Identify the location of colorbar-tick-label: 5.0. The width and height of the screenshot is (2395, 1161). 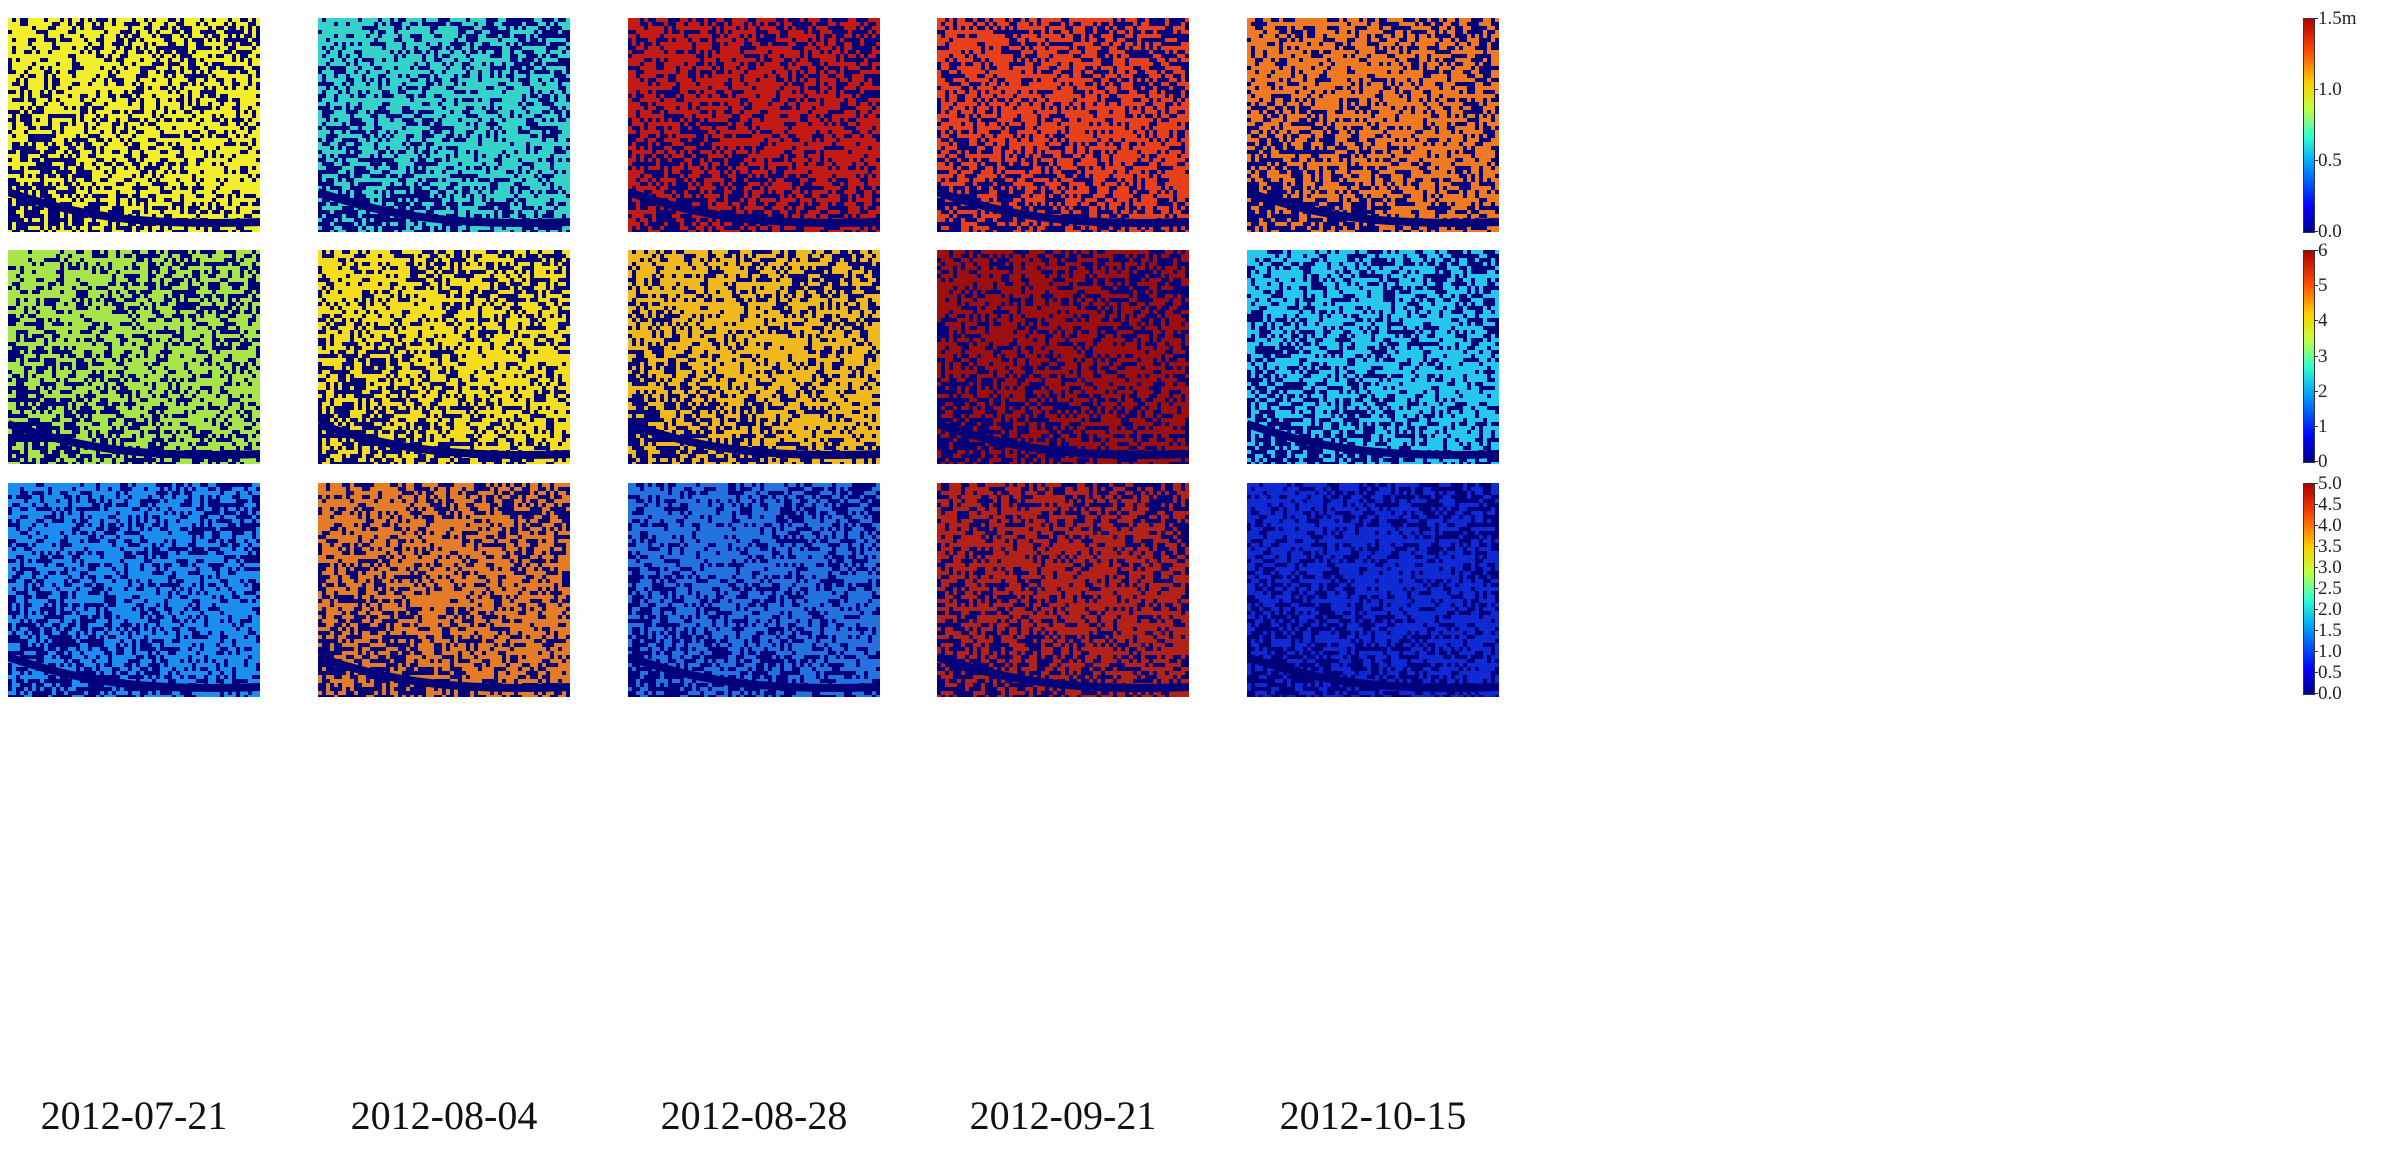
(2330, 483).